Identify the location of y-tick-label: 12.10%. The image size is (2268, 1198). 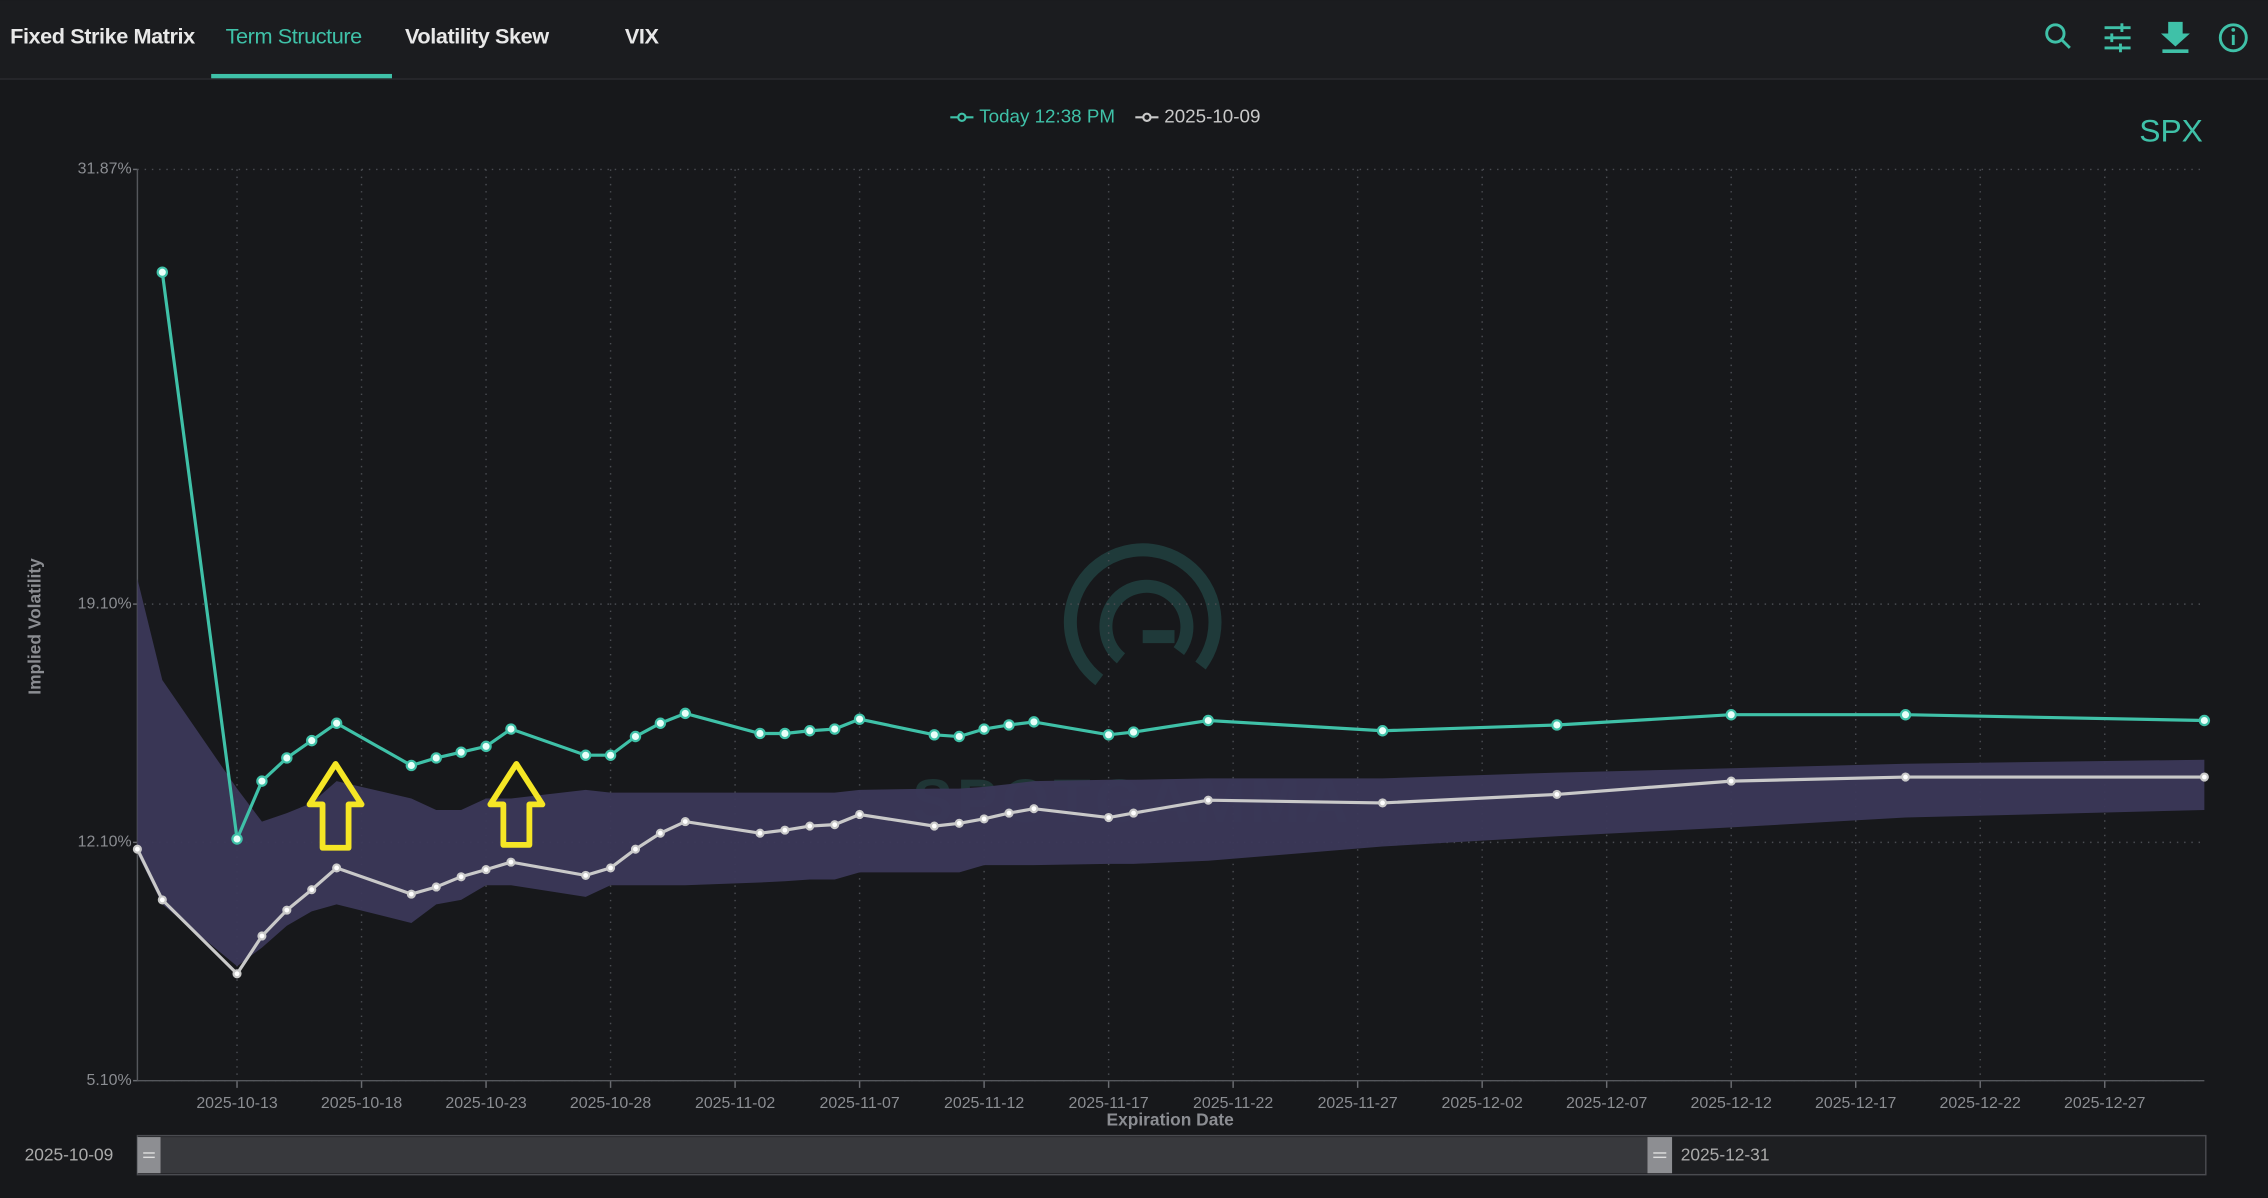
(105, 842).